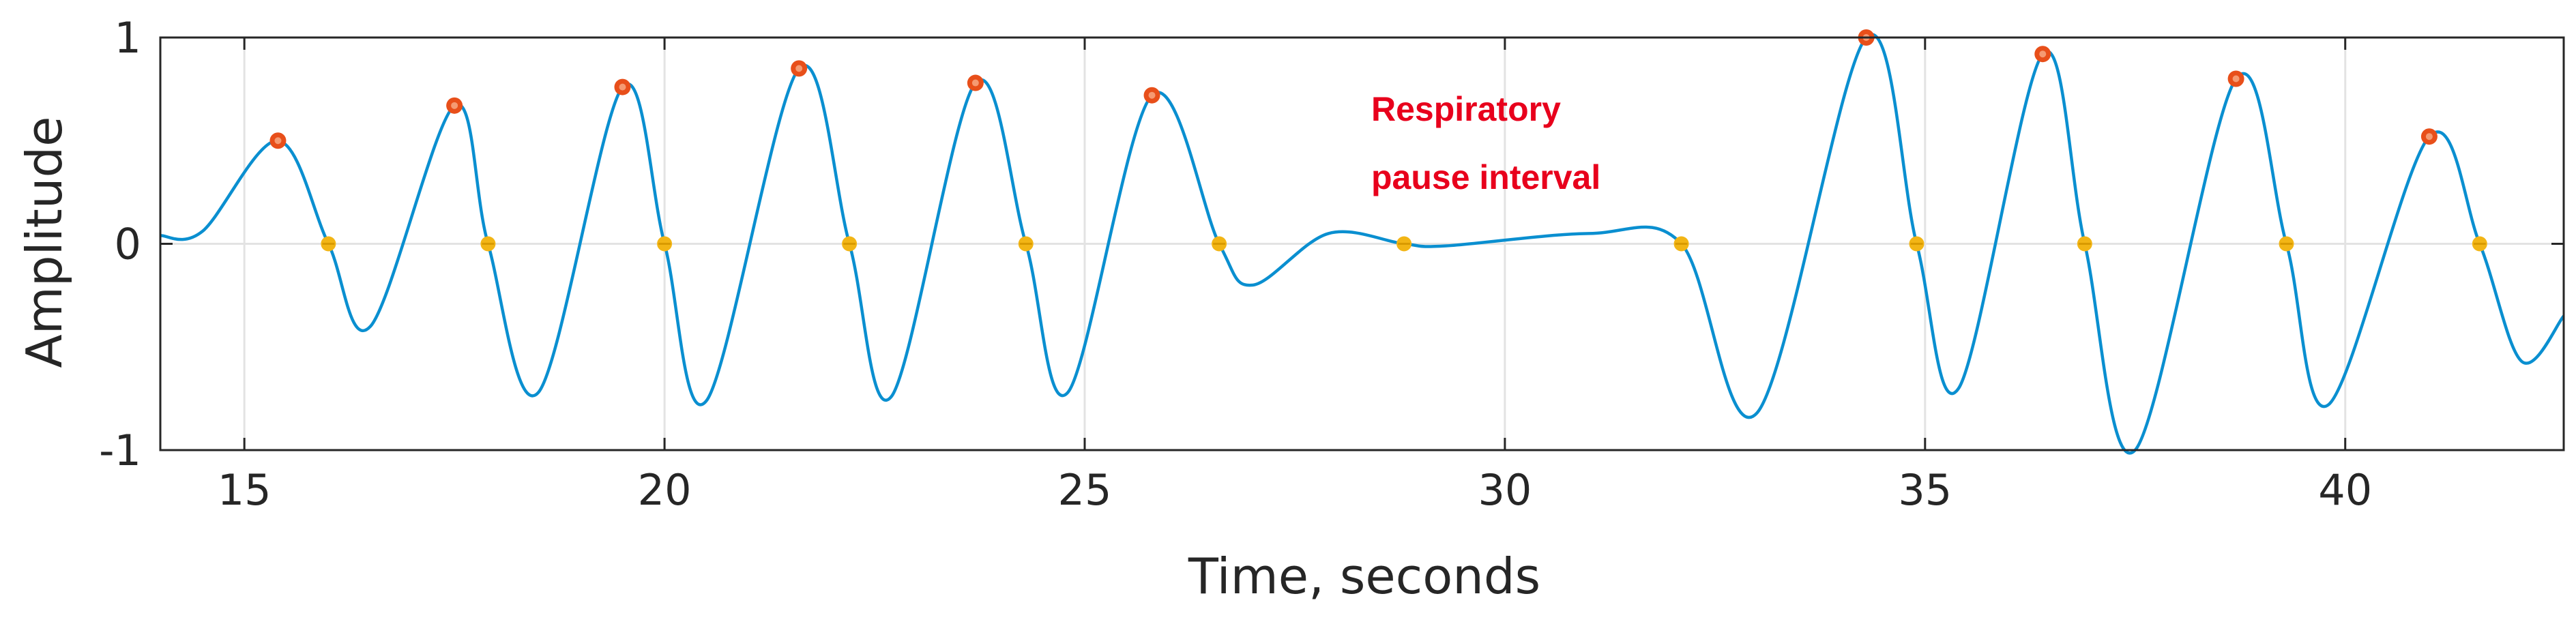 This screenshot has width=2576, height=624. I want to click on x-tick-label: 35, so click(1925, 490).